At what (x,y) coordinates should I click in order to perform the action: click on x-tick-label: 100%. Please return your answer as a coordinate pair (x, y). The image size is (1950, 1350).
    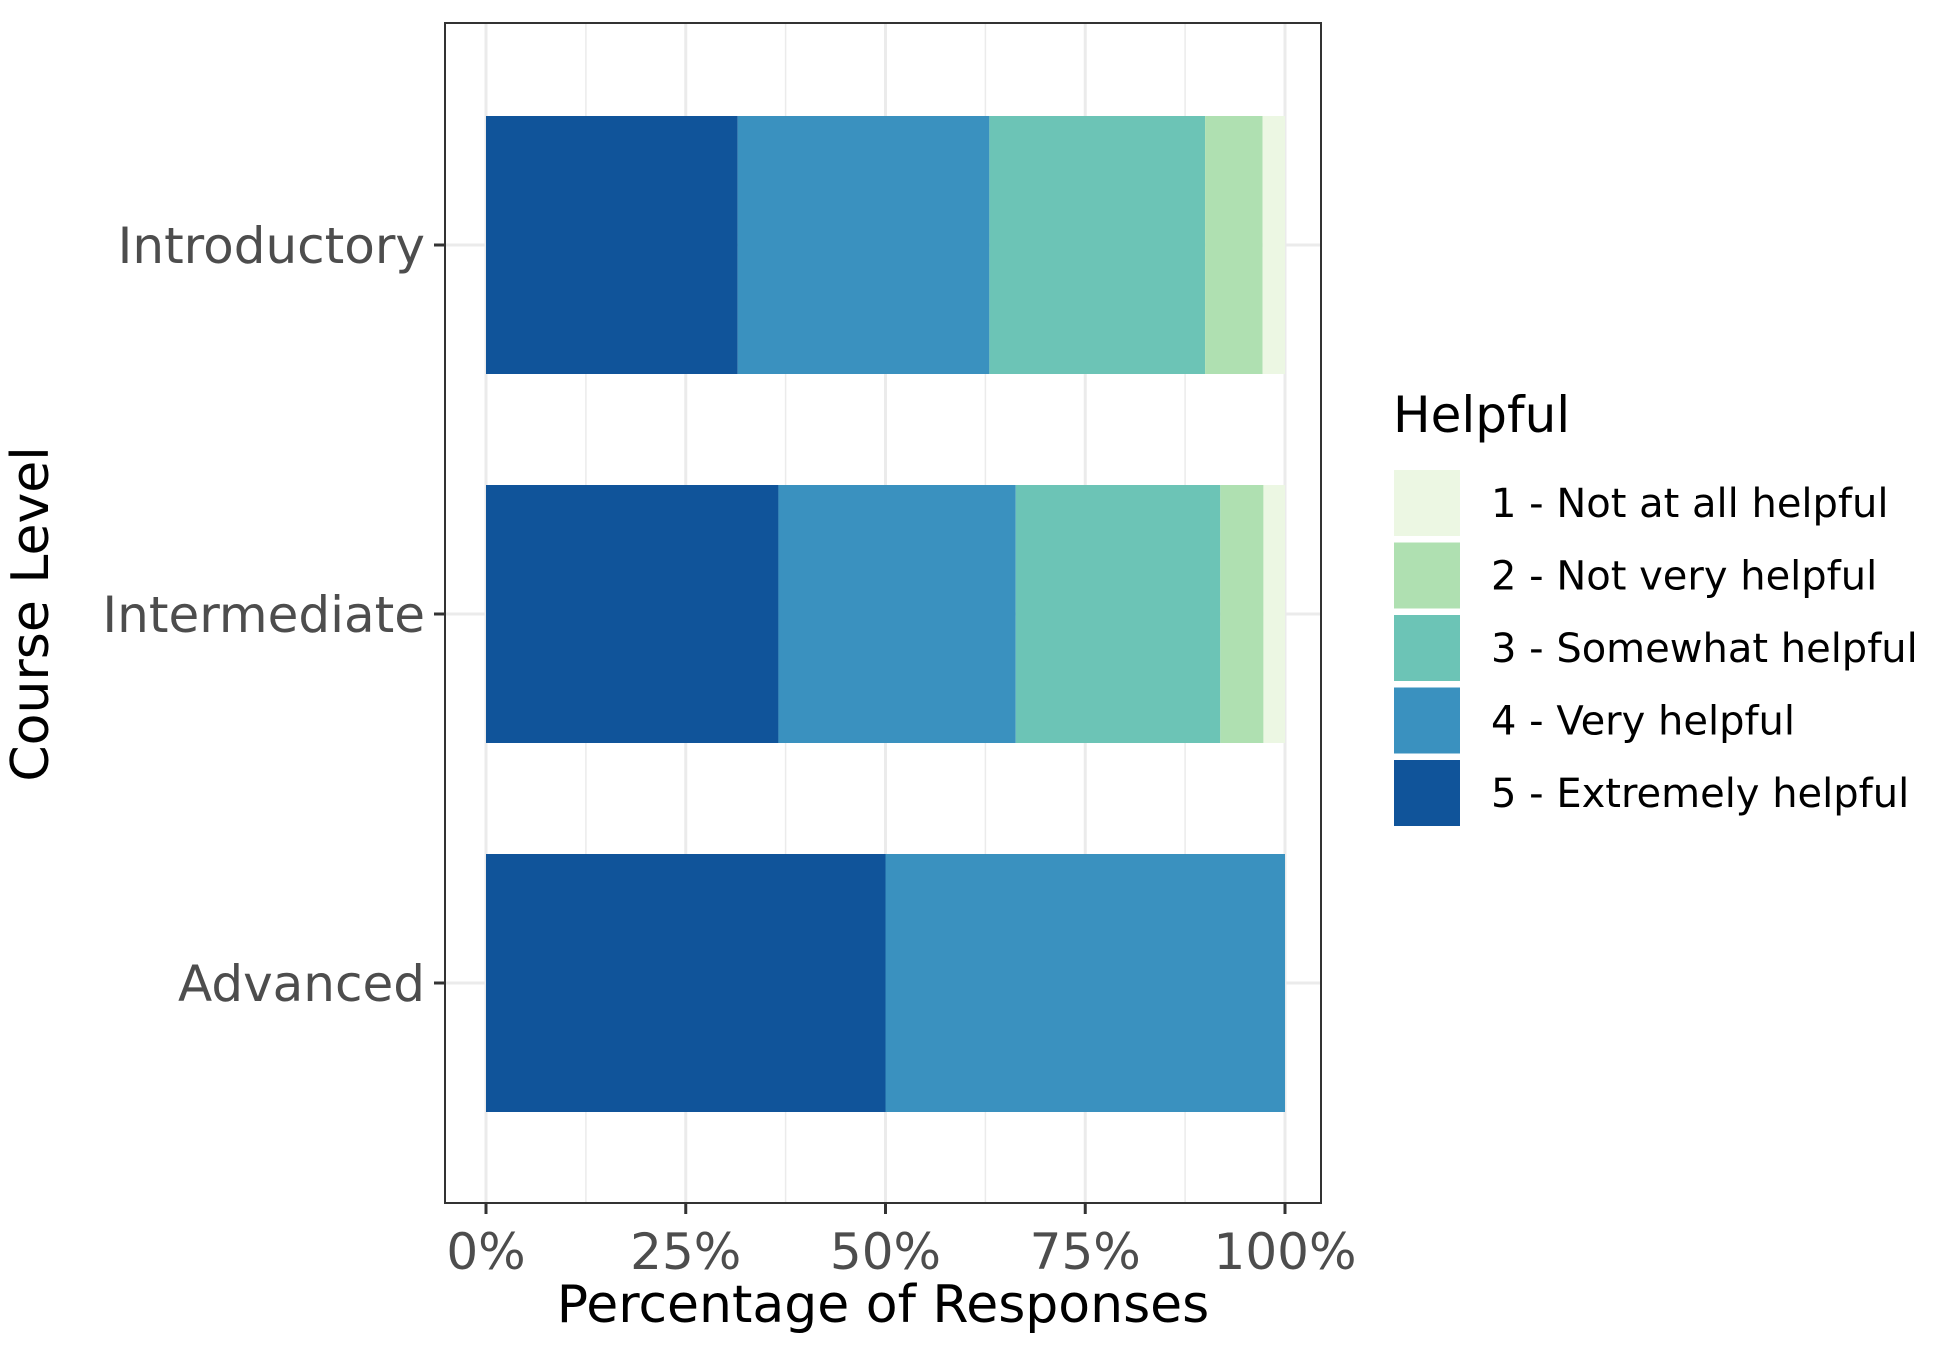
    Looking at the image, I should click on (1285, 1252).